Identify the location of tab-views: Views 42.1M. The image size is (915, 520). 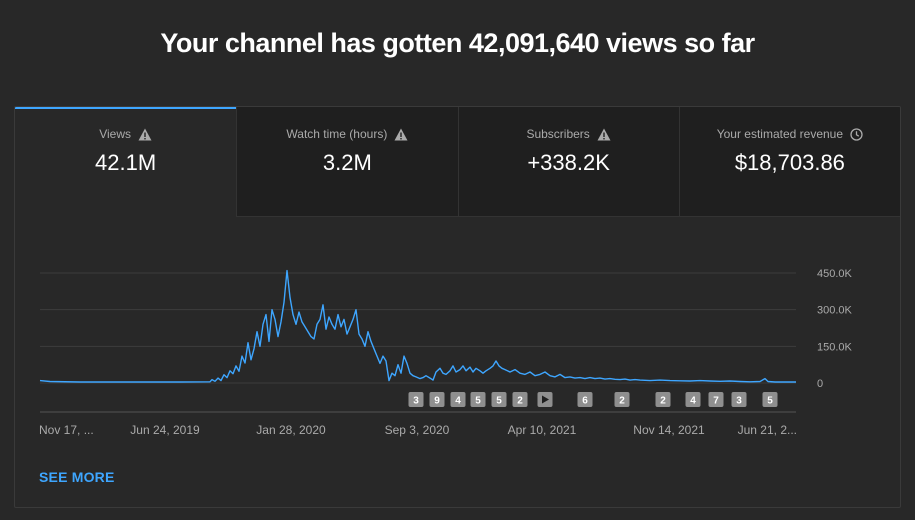
(126, 162).